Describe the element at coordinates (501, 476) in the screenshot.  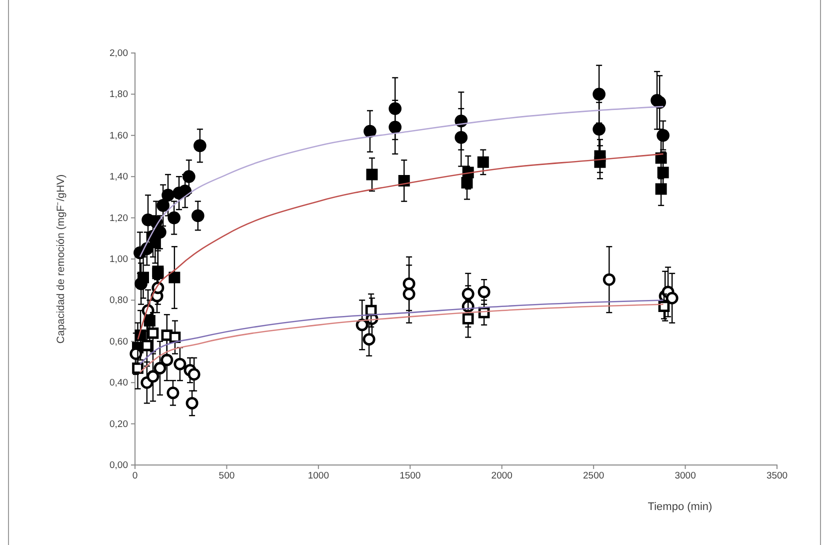
I see `x-tick-label: 2000` at that location.